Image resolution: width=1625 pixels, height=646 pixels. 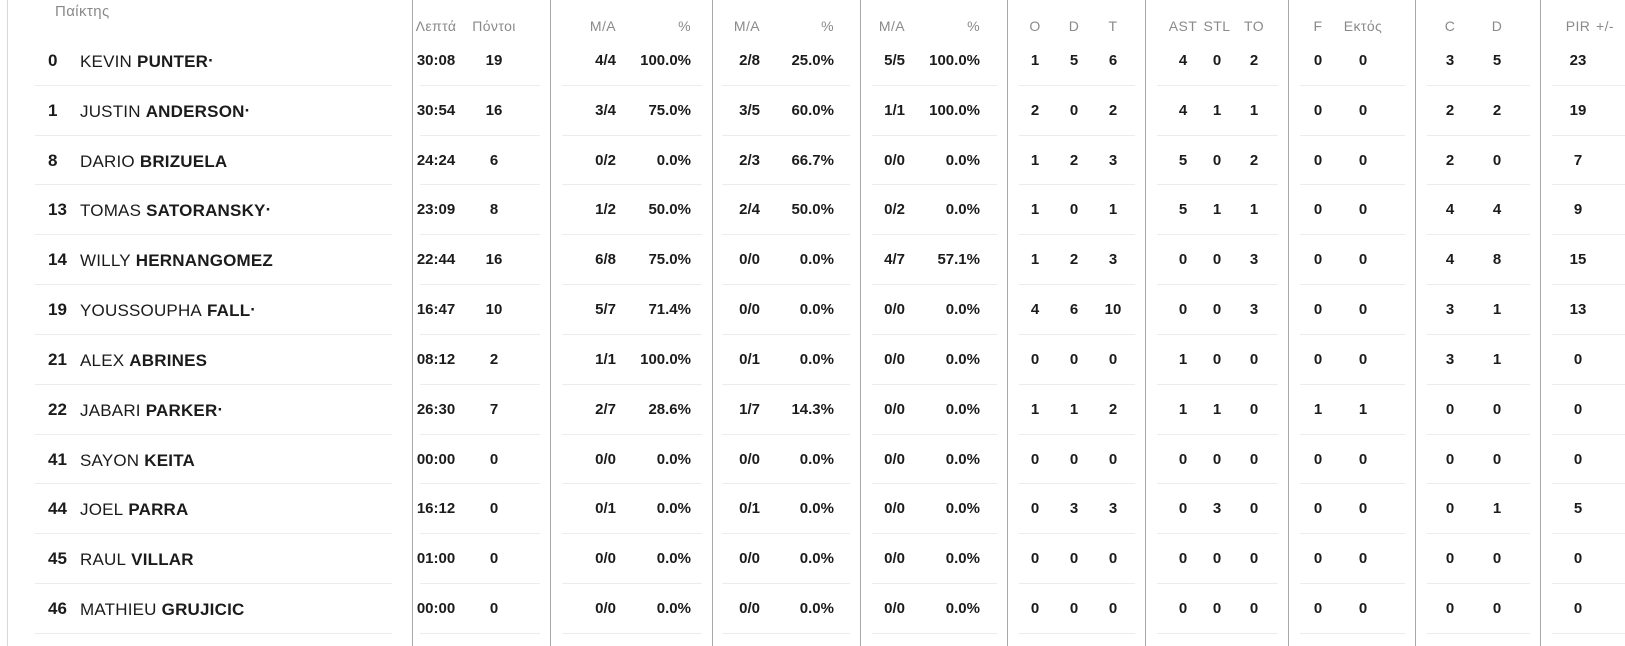 I want to click on player-name: RAUL VILLAR, so click(x=244, y=559).